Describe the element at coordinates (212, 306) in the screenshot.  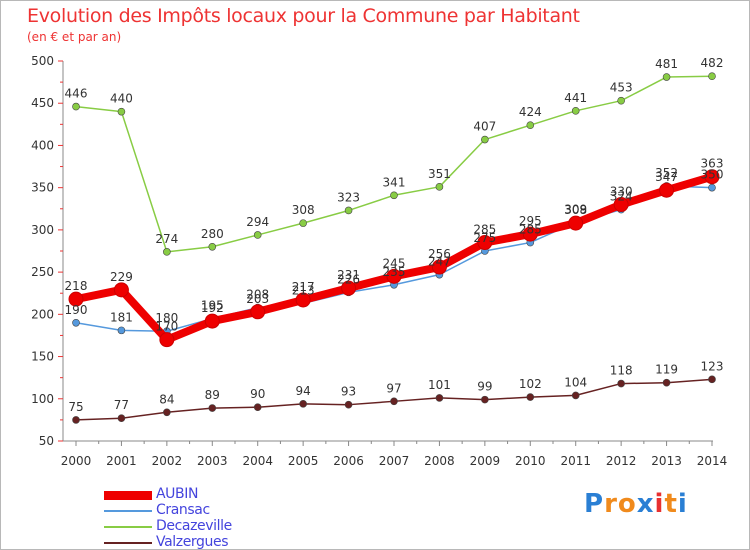
I see `data-label-cransac: 195` at that location.